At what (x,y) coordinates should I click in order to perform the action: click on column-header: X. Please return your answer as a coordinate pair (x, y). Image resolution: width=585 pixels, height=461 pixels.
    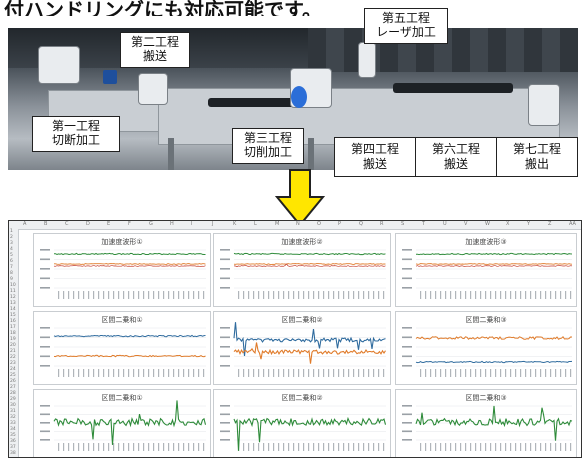
    Looking at the image, I should click on (508, 224).